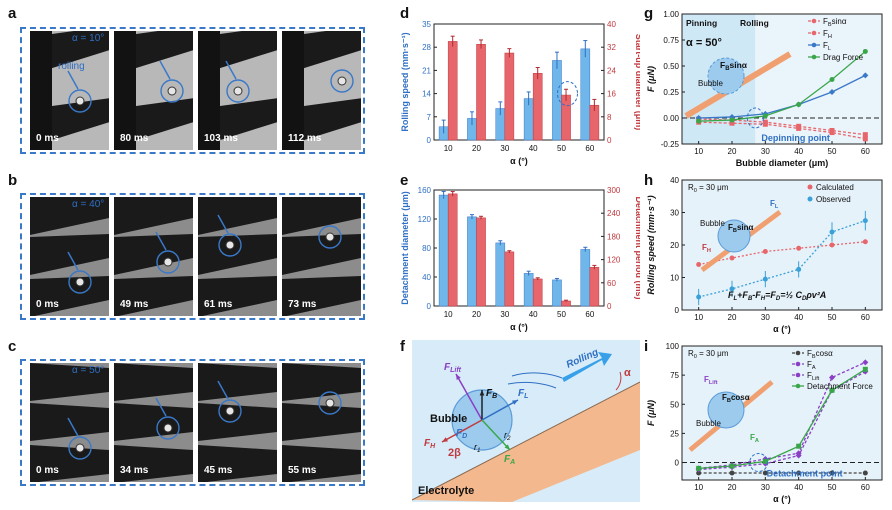 Image resolution: width=892 pixels, height=510 pixels. Describe the element at coordinates (454, 453) in the screenshot. I see `beta-label: 2β` at that location.